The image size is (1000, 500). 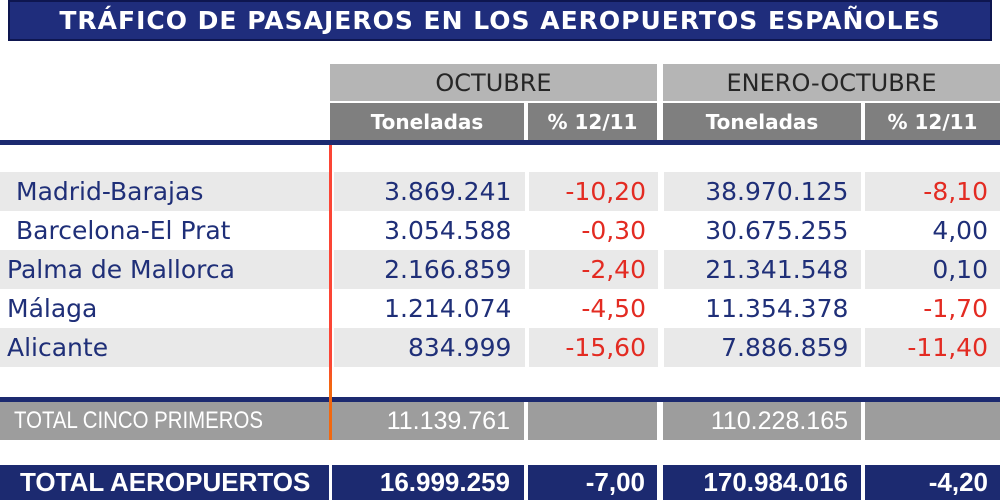 I want to click on oct-tonnes-value: 3.054.588, so click(x=448, y=230).